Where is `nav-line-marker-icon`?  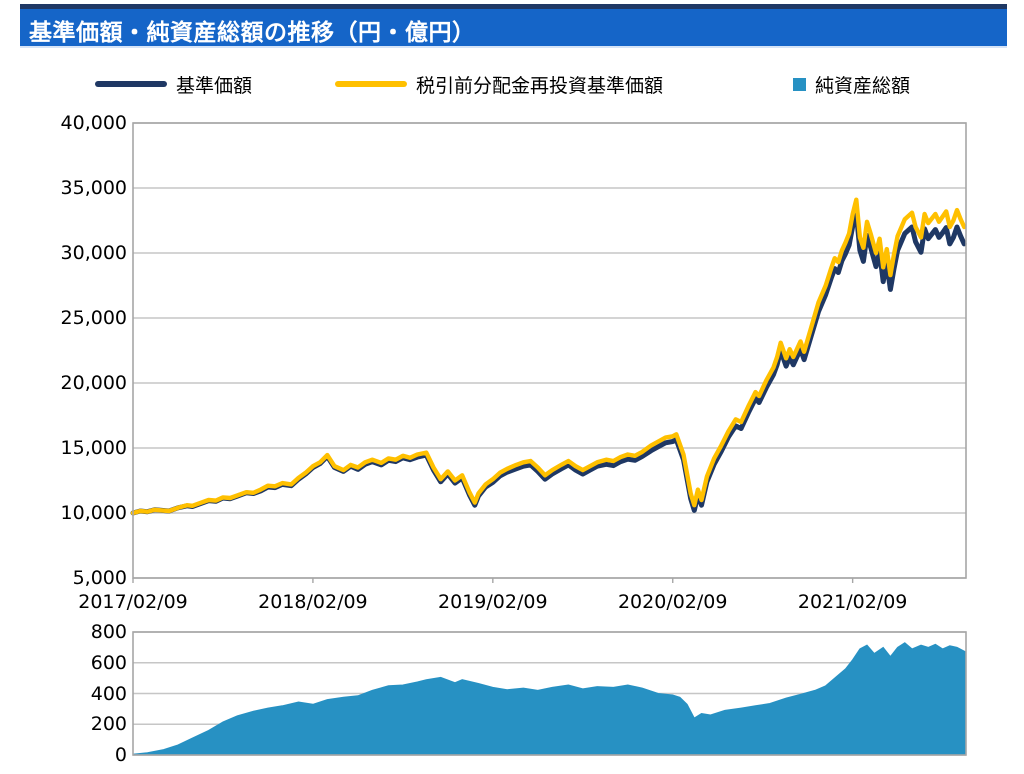 nav-line-marker-icon is located at coordinates (131, 84).